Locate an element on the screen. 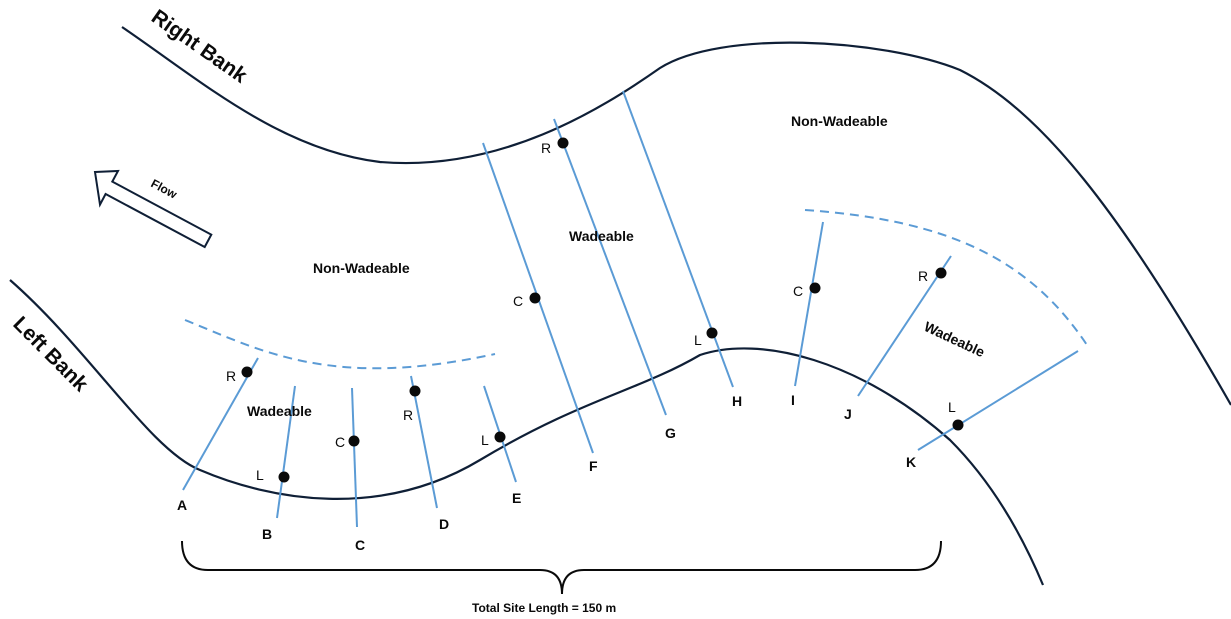  zone-label-wadeable-right: Wadeable is located at coordinates (955, 339).